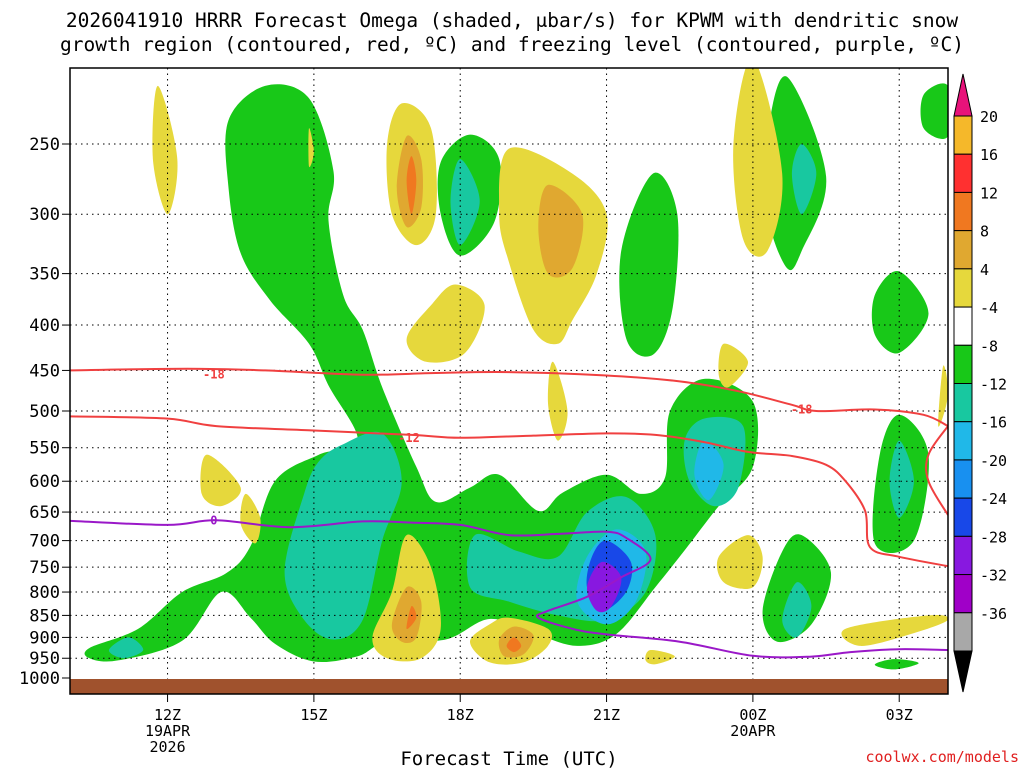  Describe the element at coordinates (942, 757) in the screenshot. I see `credit-text: coolwx.com/models` at that location.